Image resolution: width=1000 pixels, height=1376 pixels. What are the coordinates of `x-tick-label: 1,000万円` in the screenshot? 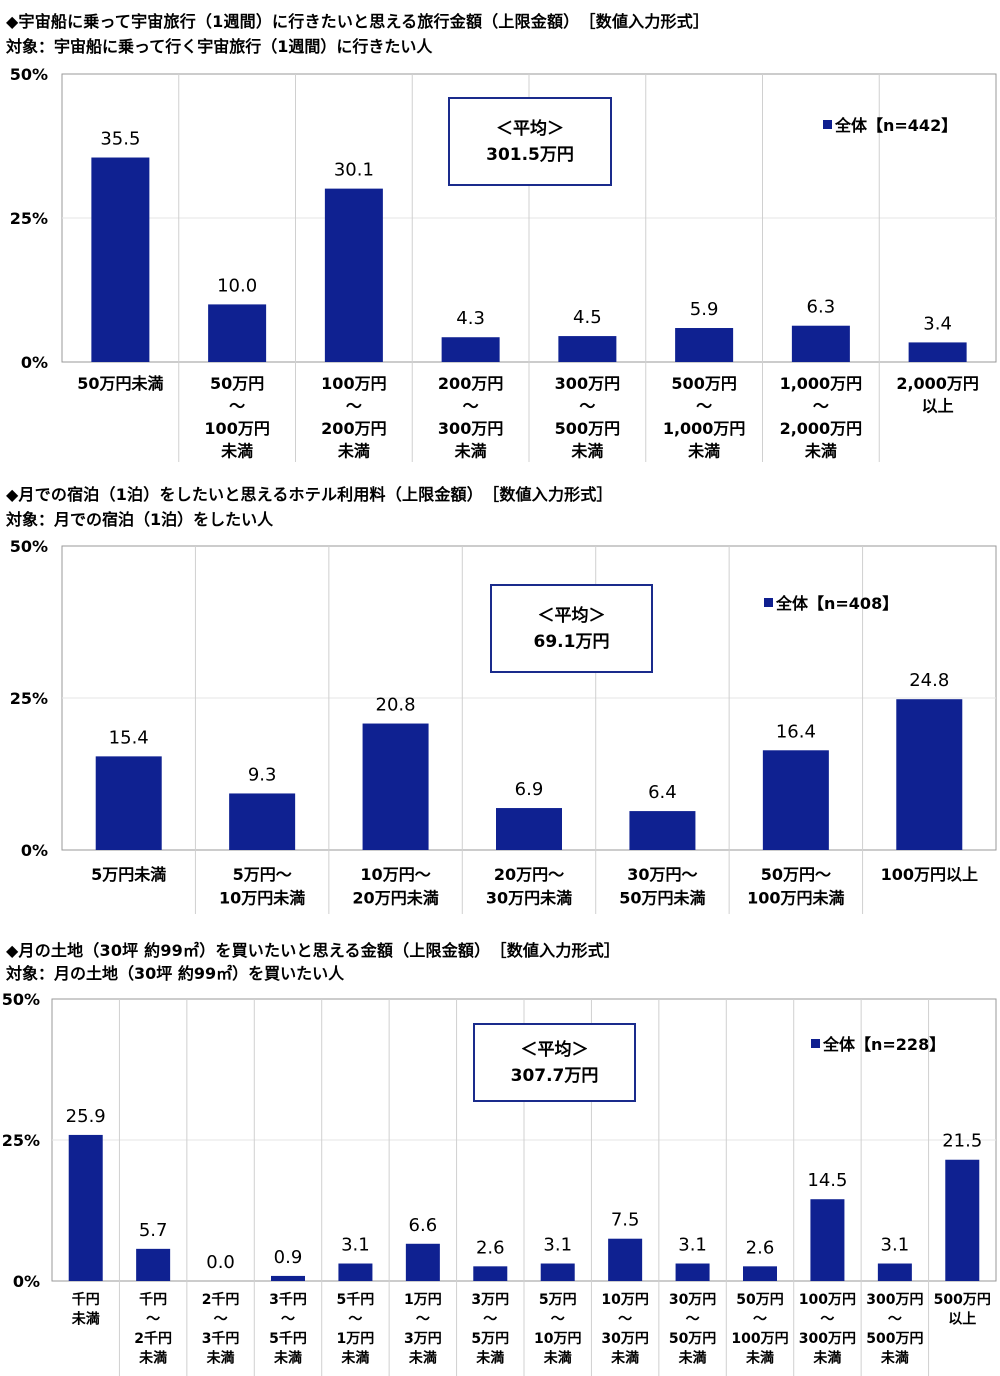 It's located at (704, 428).